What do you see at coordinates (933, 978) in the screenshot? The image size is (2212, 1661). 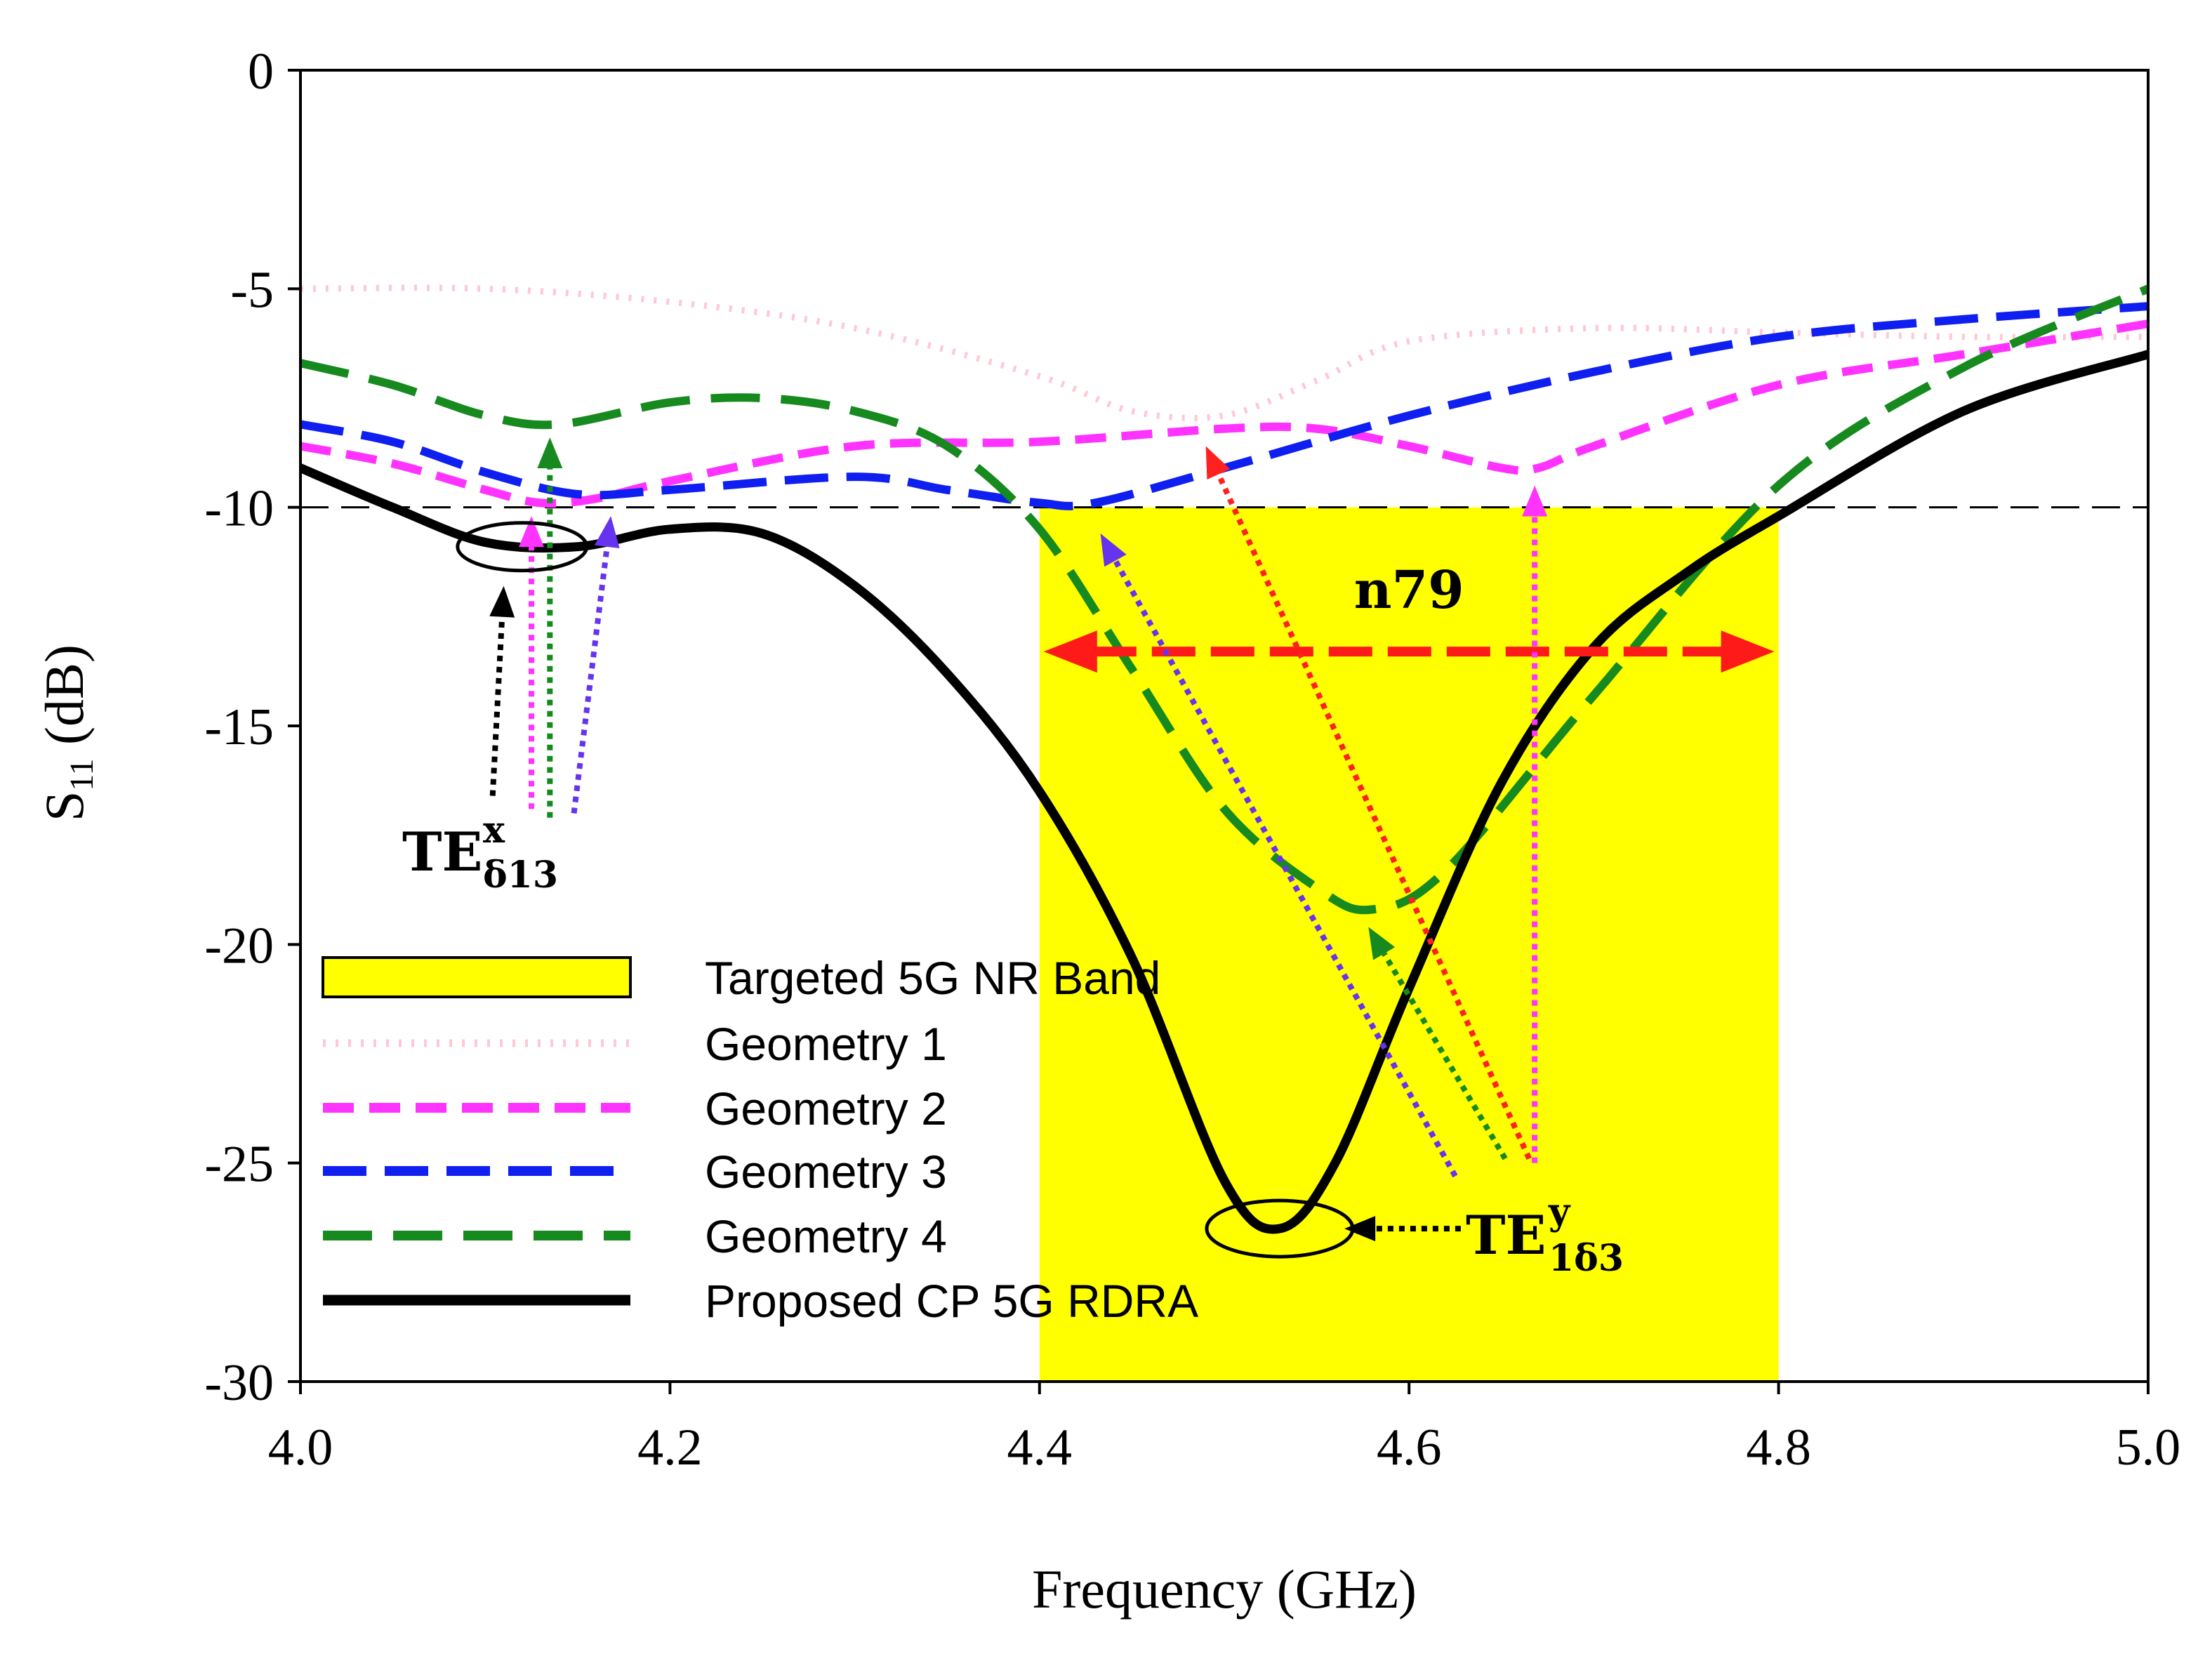 I see `legend-label-targeted-5g-nr-band: Targeted 5G NR Band` at bounding box center [933, 978].